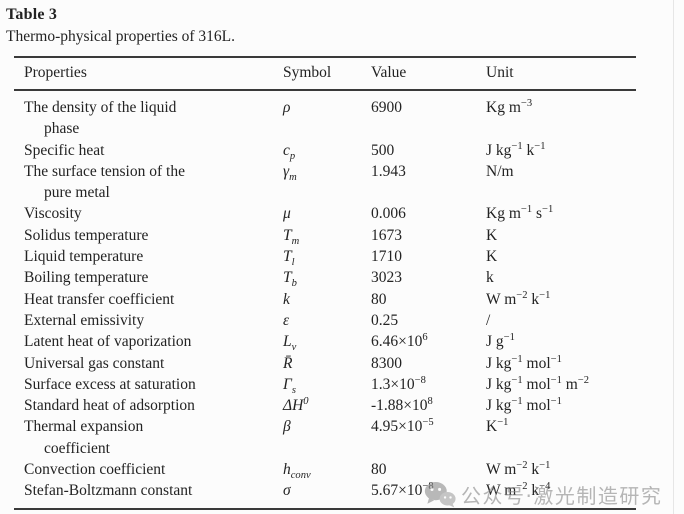  What do you see at coordinates (325, 278) in the screenshot?
I see `table-row: Boiling temperature Tb 3023 k` at bounding box center [325, 278].